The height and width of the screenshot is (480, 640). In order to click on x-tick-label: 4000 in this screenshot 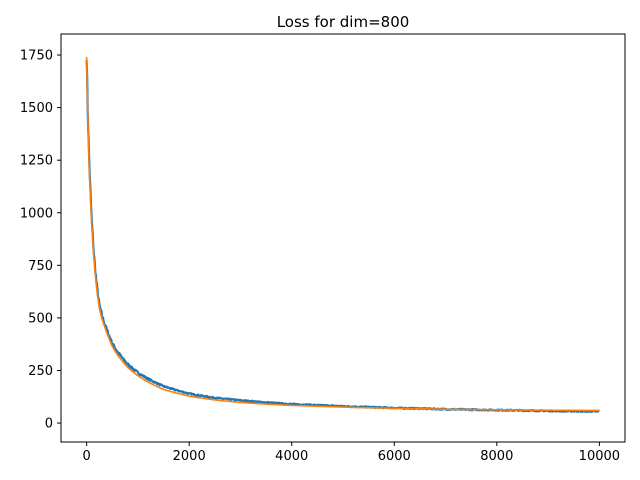, I will do `click(291, 456)`.